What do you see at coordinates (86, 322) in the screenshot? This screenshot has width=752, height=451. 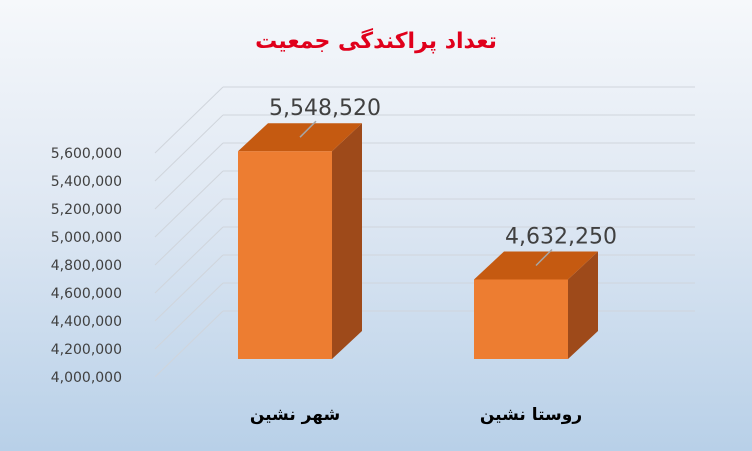 I see `y-tick-label: 4,400,000` at bounding box center [86, 322].